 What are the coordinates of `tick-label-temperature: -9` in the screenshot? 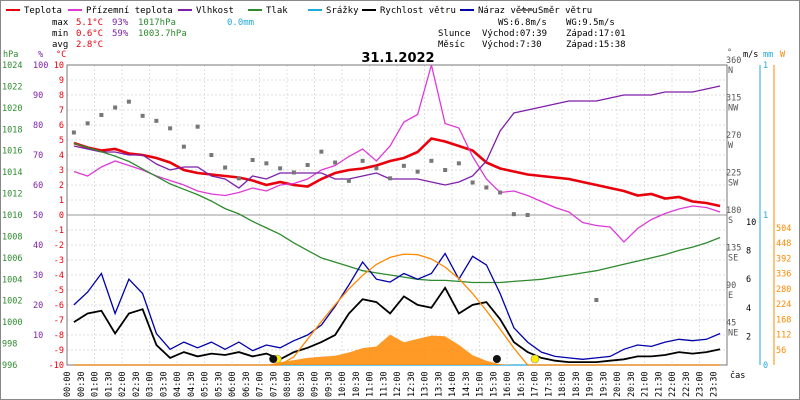 It's located at (59, 351).